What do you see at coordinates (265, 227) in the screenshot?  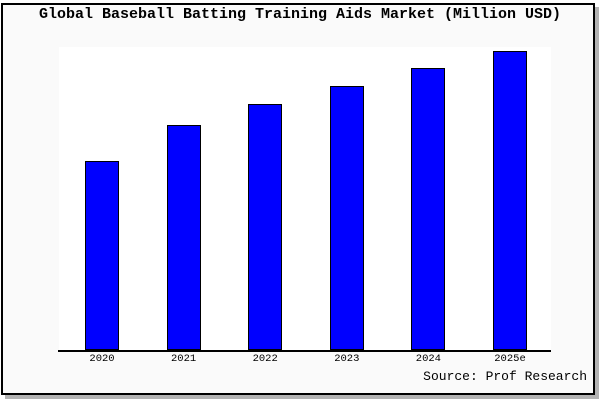 I see `bar-2022` at bounding box center [265, 227].